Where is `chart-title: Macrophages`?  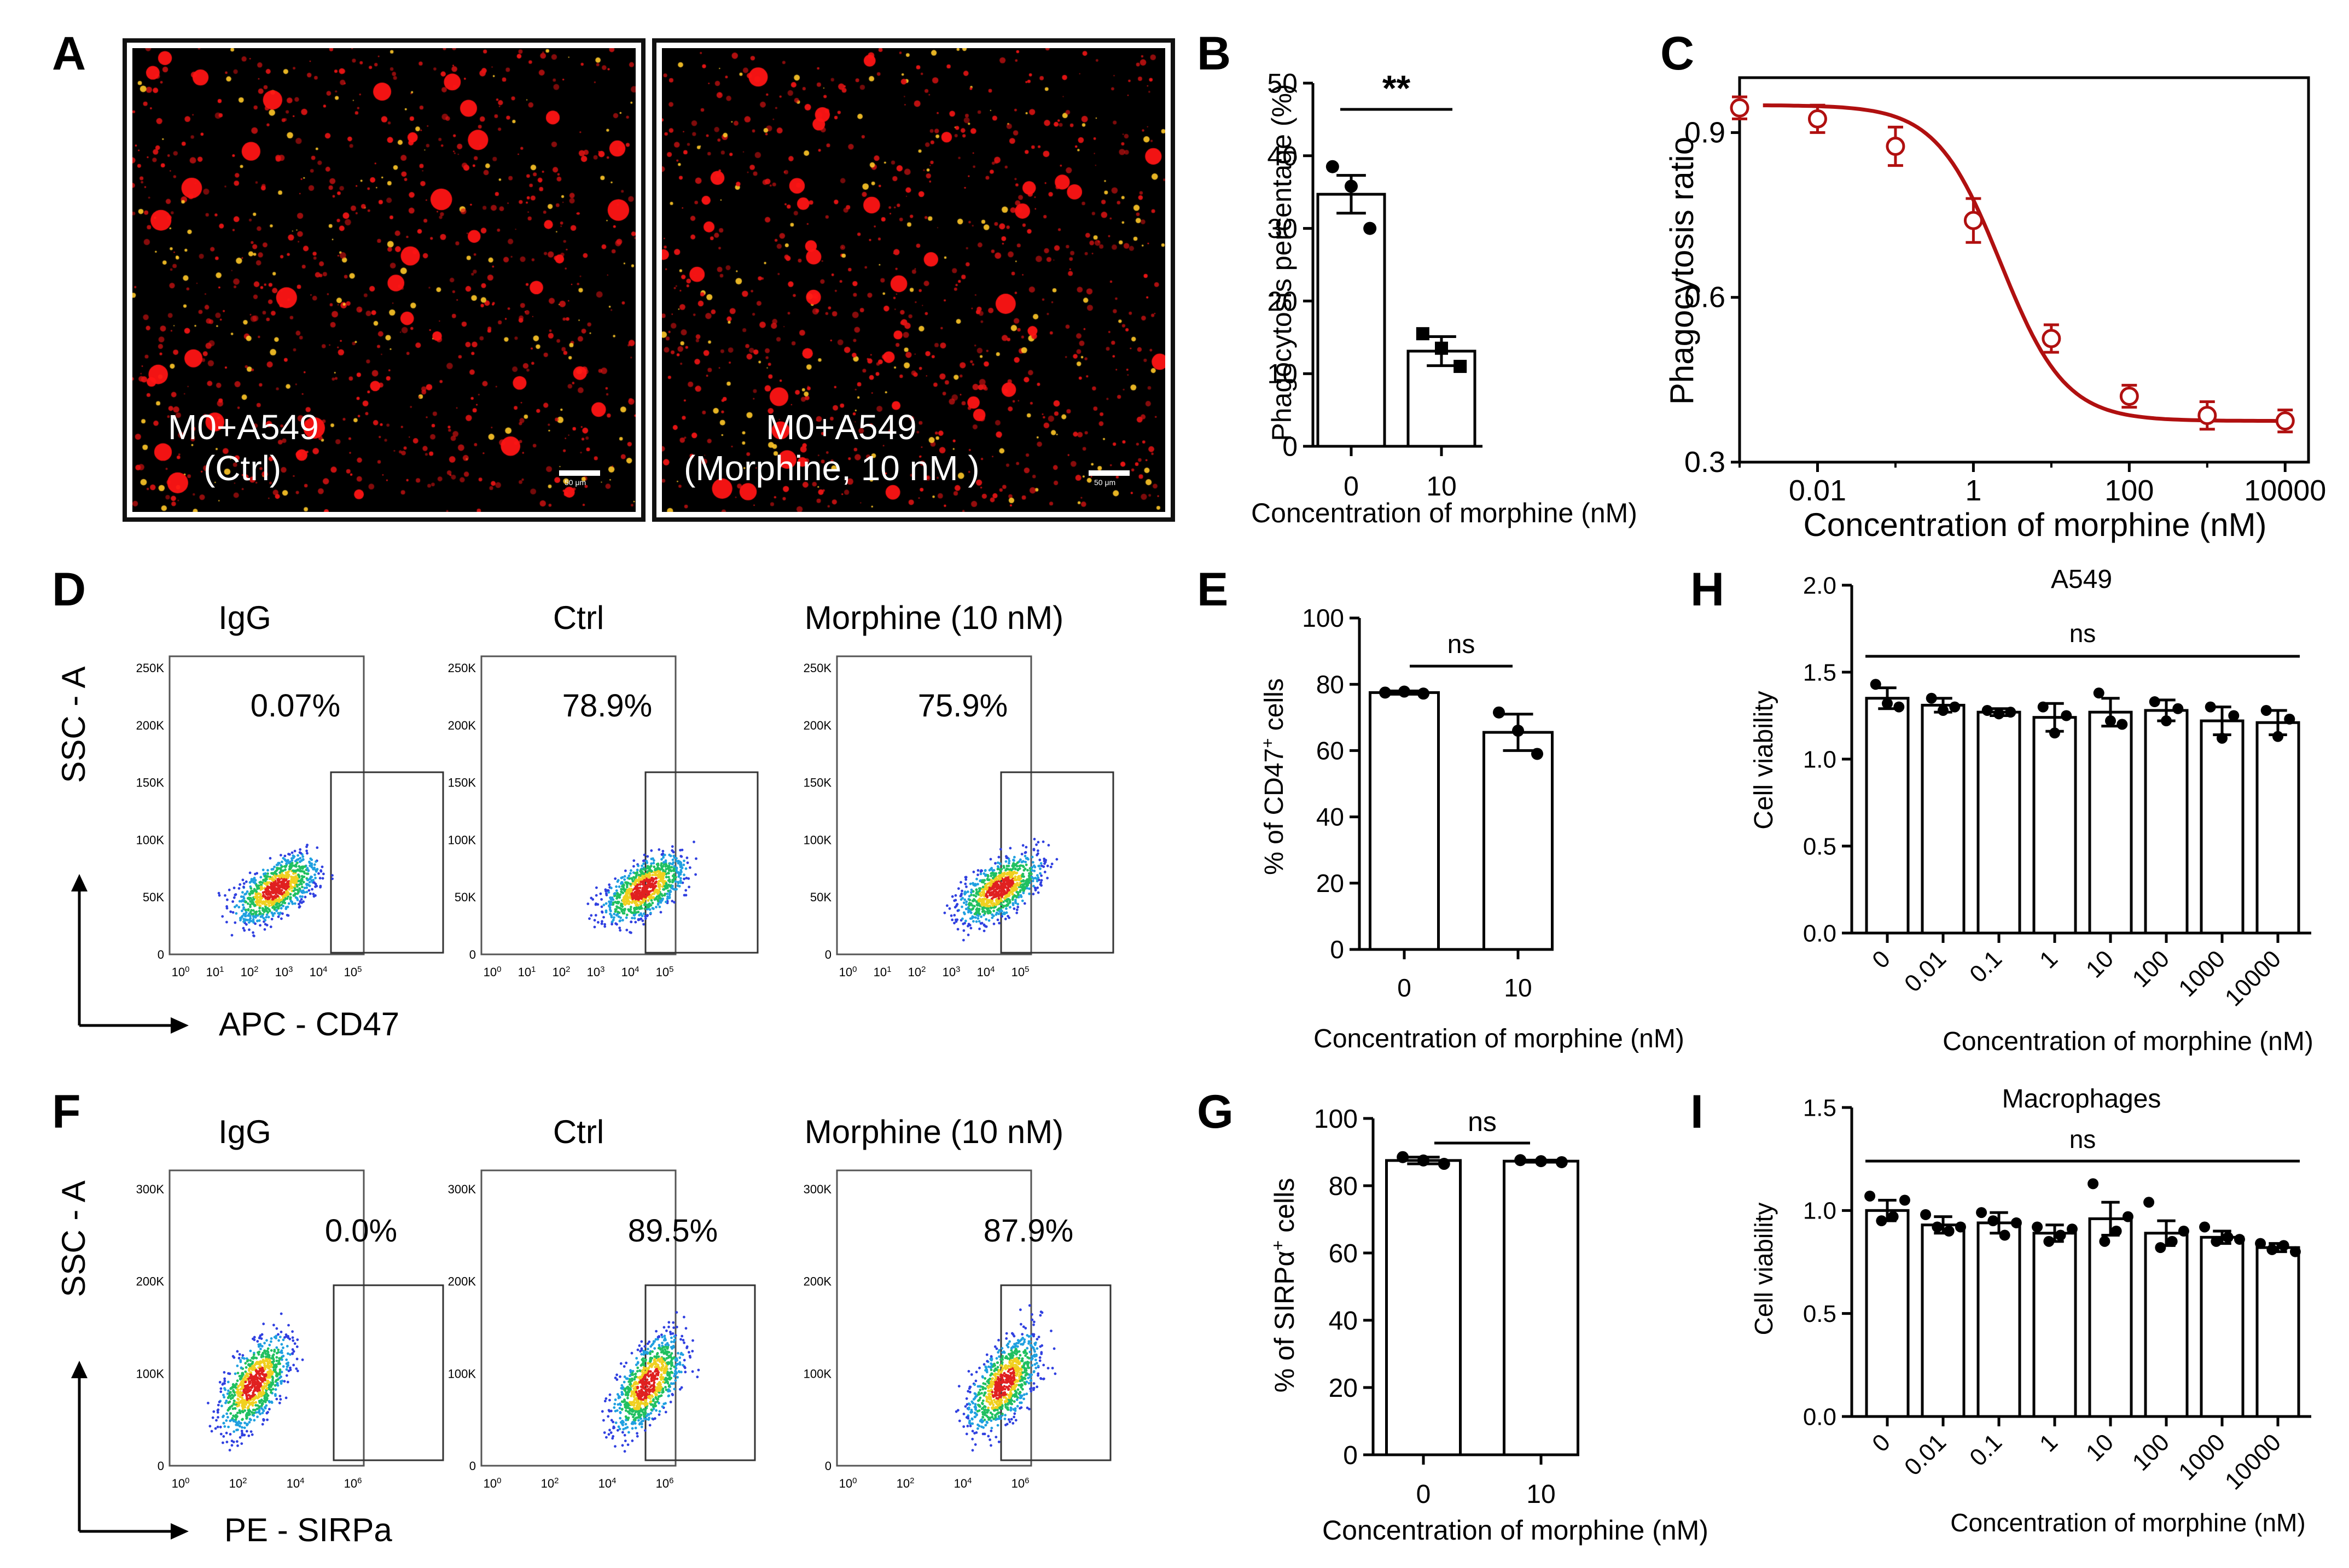
chart-title: Macrophages is located at coordinates (2081, 1101).